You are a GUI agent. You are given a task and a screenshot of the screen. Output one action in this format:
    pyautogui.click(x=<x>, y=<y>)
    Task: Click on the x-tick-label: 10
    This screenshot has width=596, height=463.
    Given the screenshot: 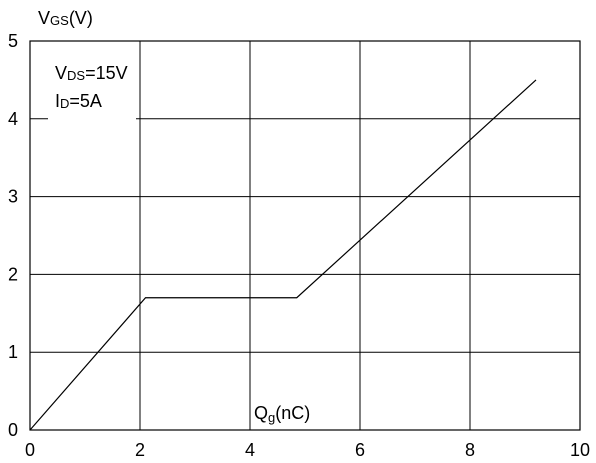 What is the action you would take?
    pyautogui.click(x=580, y=450)
    